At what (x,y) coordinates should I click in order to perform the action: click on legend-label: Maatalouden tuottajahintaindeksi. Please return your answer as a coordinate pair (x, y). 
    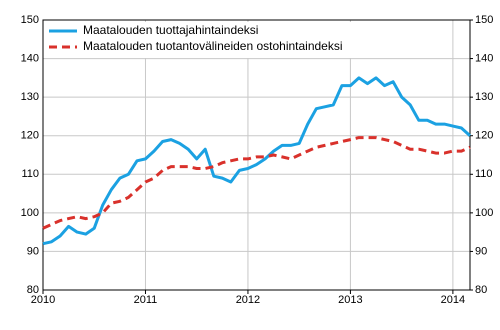
    Looking at the image, I should click on (170, 30).